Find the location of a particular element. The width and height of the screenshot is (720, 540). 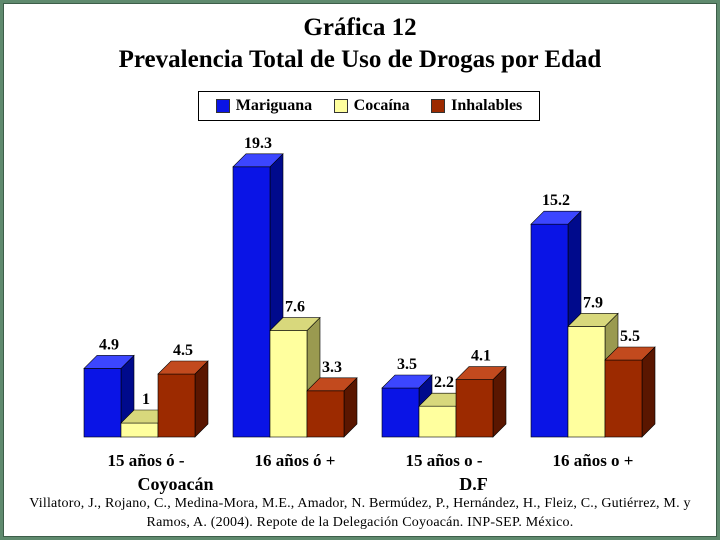

bar-label-cocaina-0: 1 is located at coordinates (146, 399).